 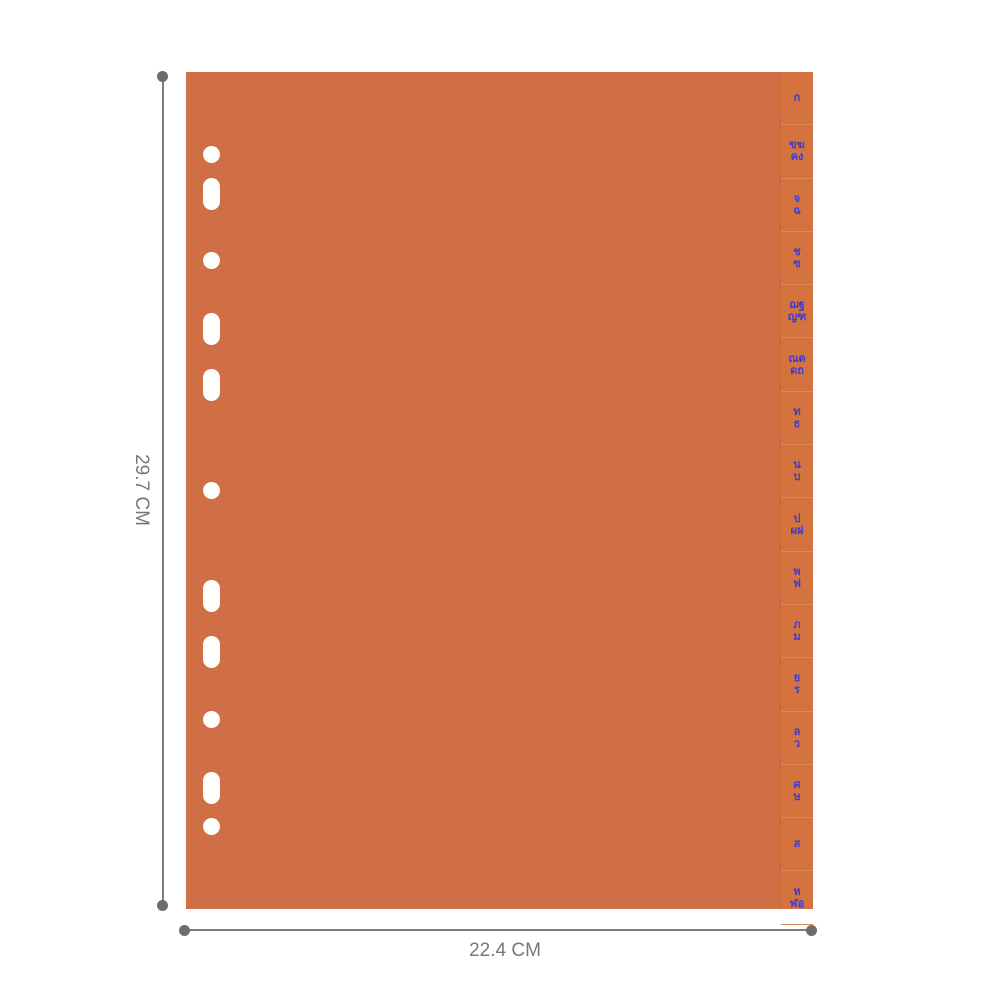 I want to click on tab-letters: ส, so click(x=797, y=844).